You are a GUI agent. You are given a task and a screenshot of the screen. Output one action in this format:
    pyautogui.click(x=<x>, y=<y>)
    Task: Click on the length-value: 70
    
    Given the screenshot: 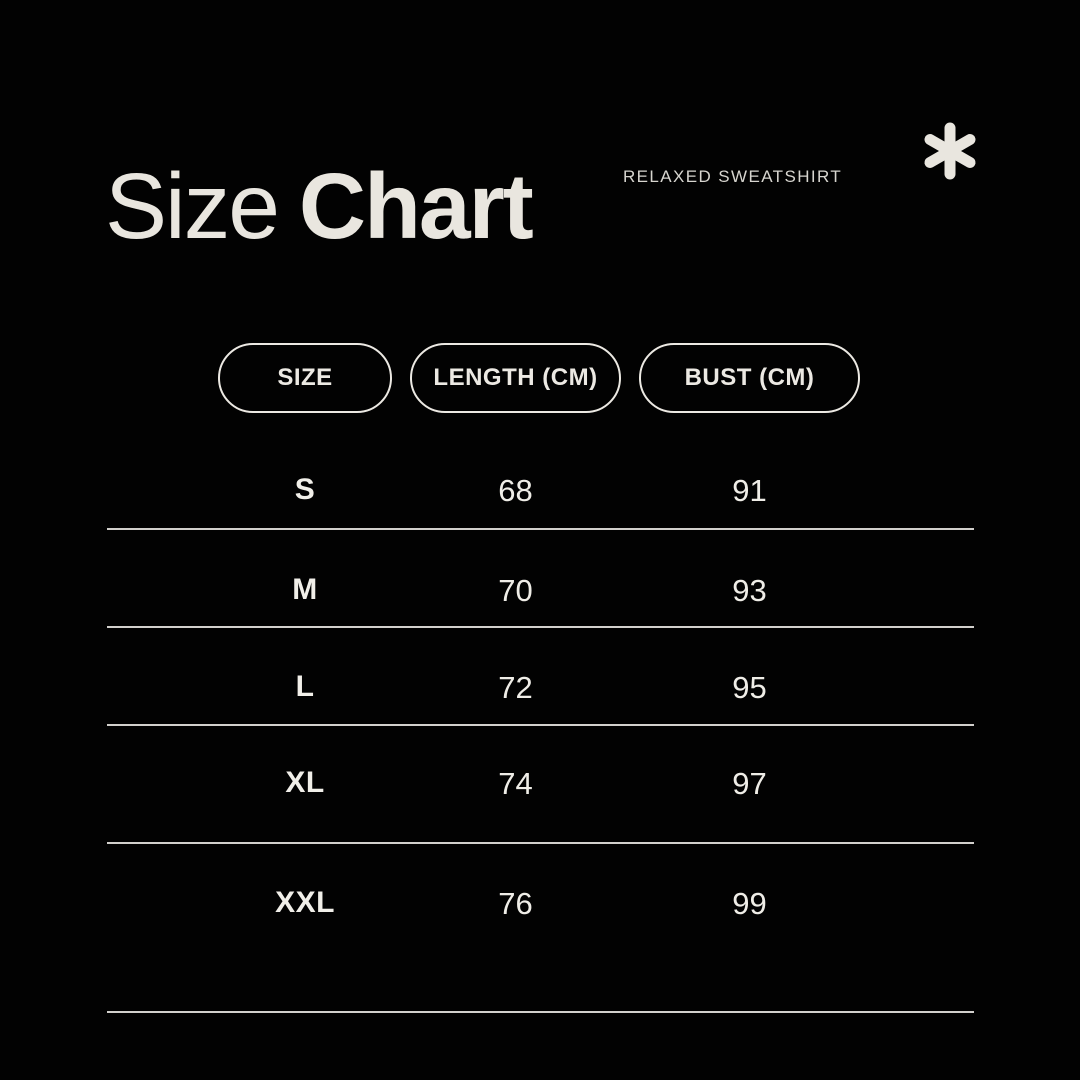 What is the action you would take?
    pyautogui.click(x=515, y=590)
    